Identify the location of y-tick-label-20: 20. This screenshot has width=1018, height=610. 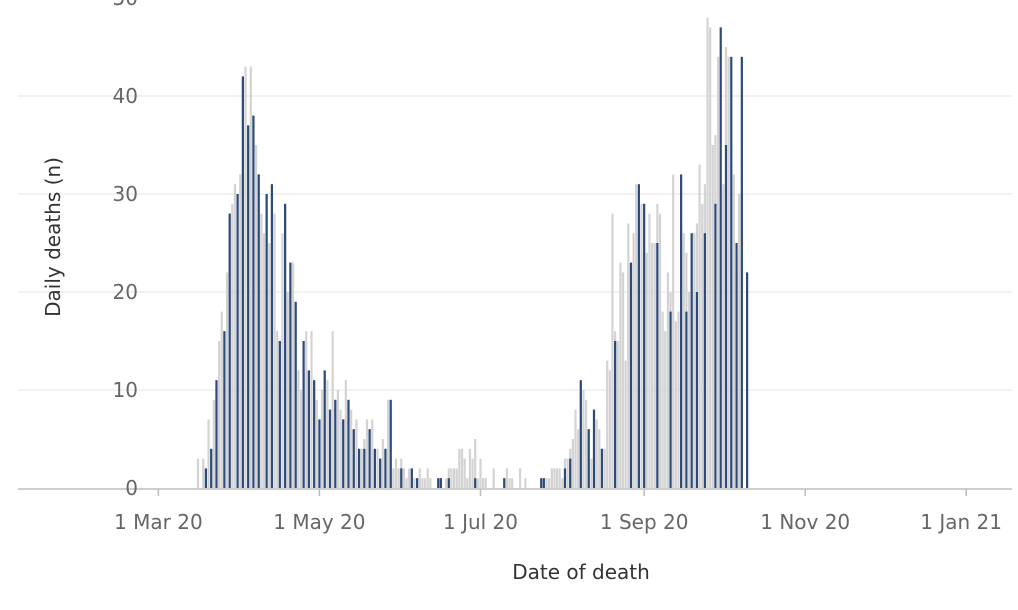
(125, 292).